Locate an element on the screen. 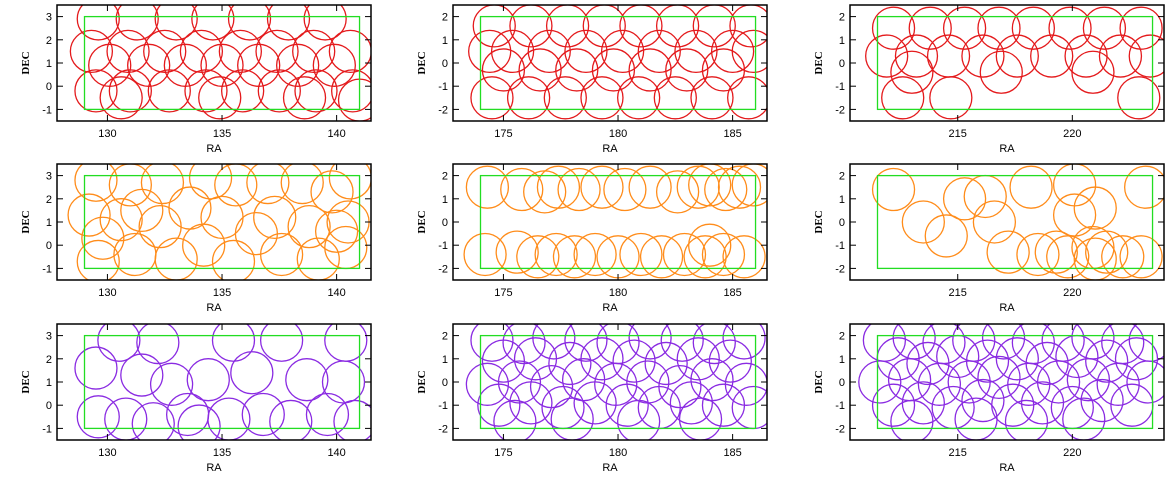 Image resolution: width=1169 pixels, height=489 pixels. x-tick-label: 135 is located at coordinates (222, 453).